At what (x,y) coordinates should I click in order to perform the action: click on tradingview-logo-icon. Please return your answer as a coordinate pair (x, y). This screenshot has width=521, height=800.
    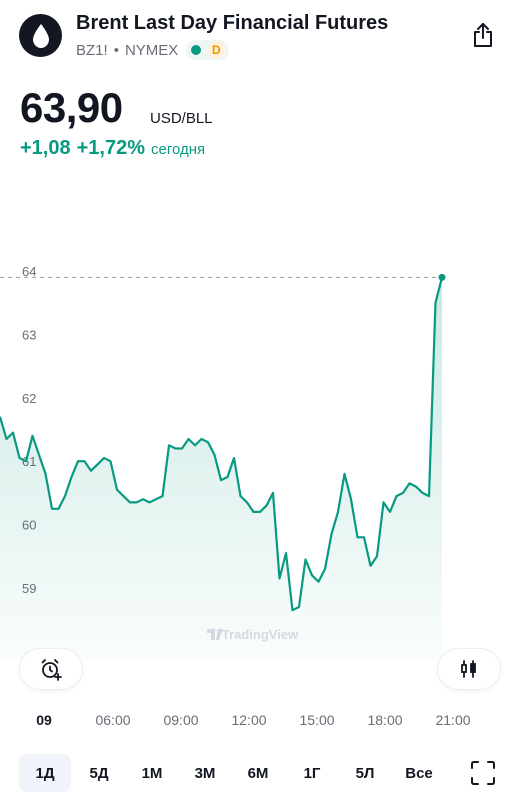
    Looking at the image, I should click on (215, 634).